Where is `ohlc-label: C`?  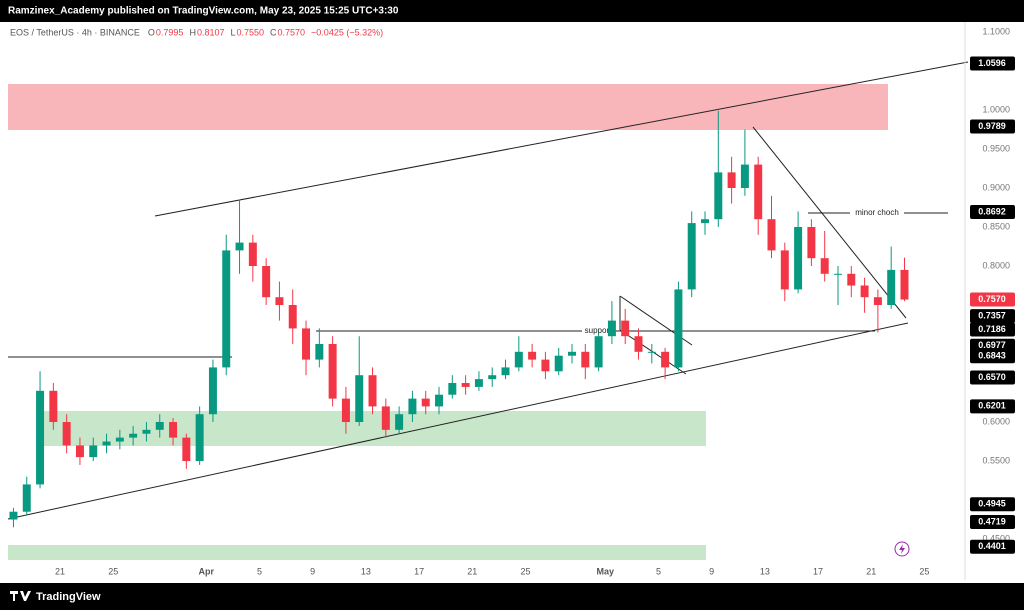 ohlc-label: C is located at coordinates (273, 32).